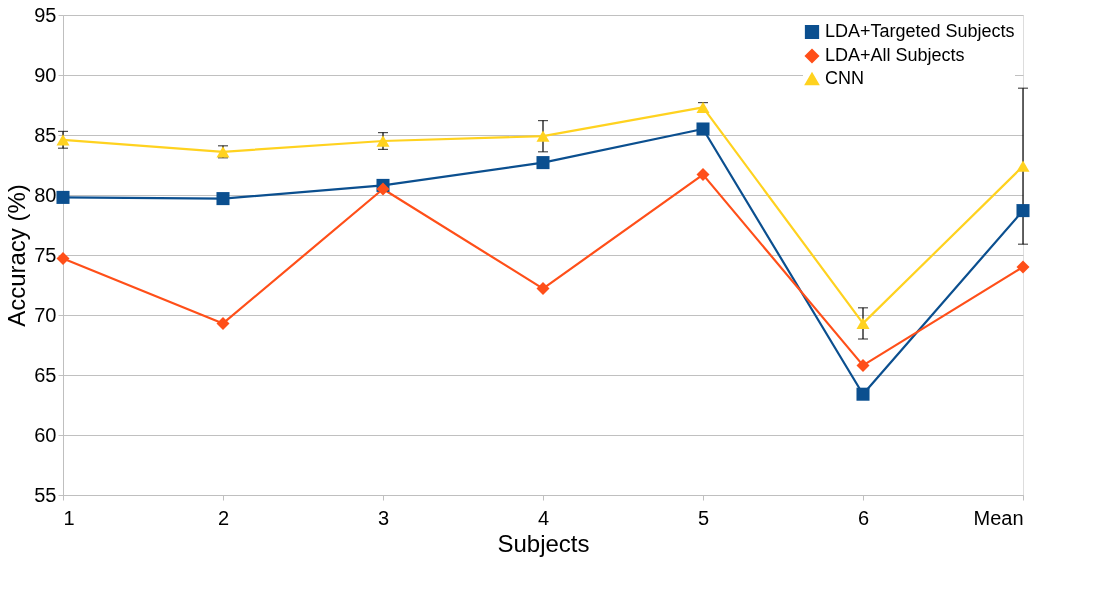 This screenshot has height=597, width=1103. I want to click on y-tick-label: 70, so click(45, 314).